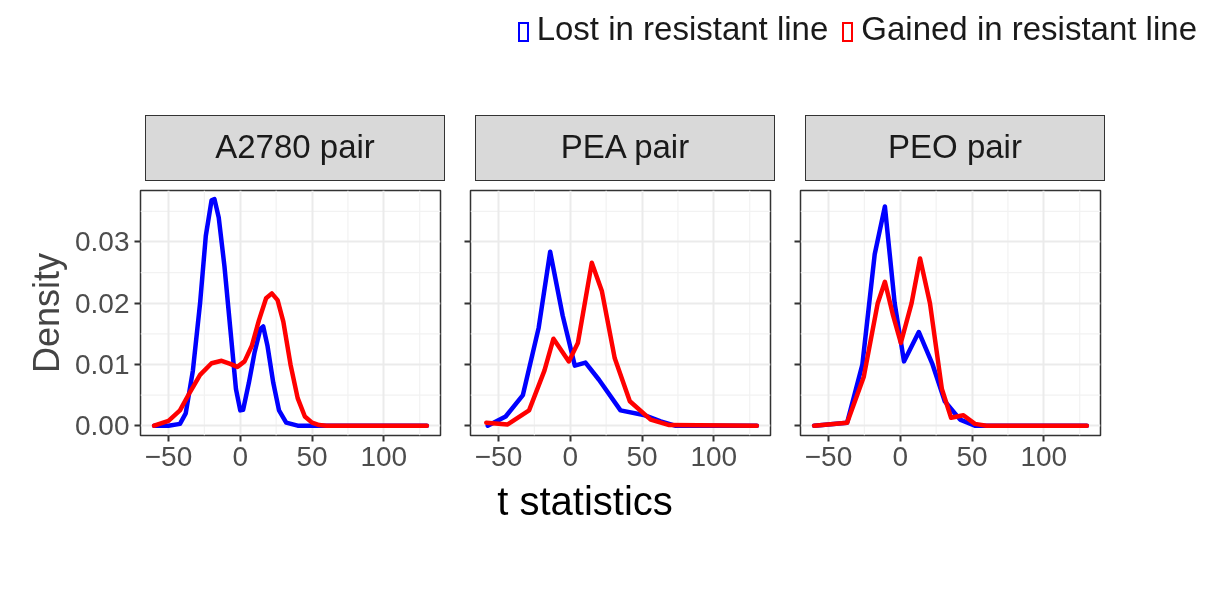 The width and height of the screenshot is (1225, 595). What do you see at coordinates (290, 359) in the screenshot?
I see `line-series` at bounding box center [290, 359].